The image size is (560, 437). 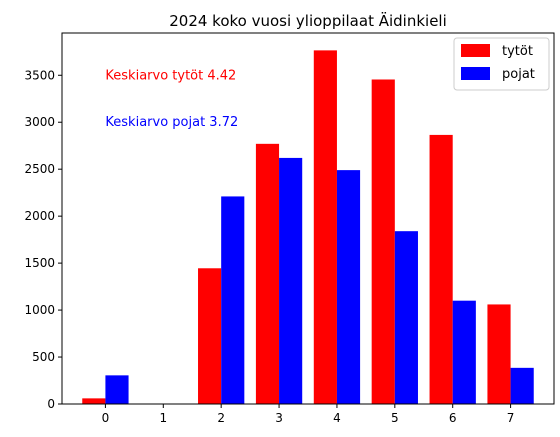 What do you see at coordinates (39, 310) in the screenshot?
I see `y-tick-label-1000: 1000` at bounding box center [39, 310].